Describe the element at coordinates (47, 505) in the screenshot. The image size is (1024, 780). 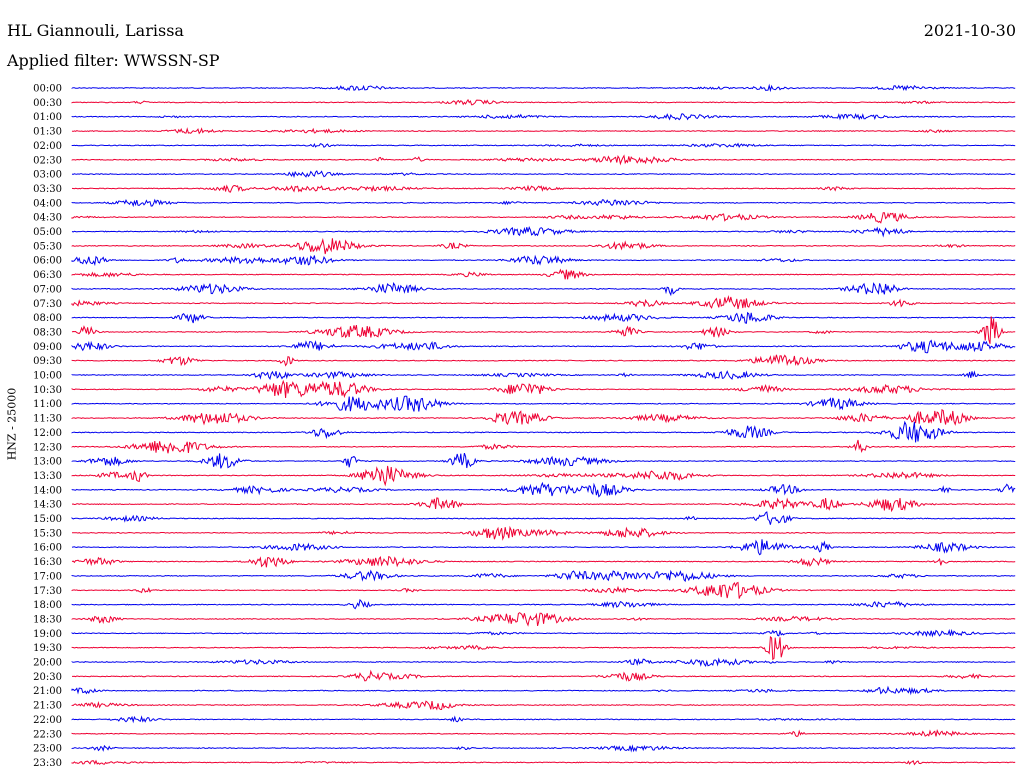
I see `row-time-label: 14:30` at that location.